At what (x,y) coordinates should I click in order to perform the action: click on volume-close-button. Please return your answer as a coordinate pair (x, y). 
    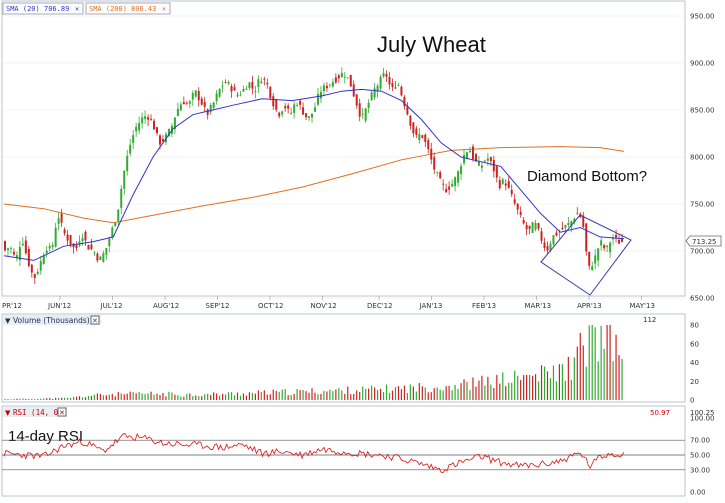
    Looking at the image, I should click on (95, 320).